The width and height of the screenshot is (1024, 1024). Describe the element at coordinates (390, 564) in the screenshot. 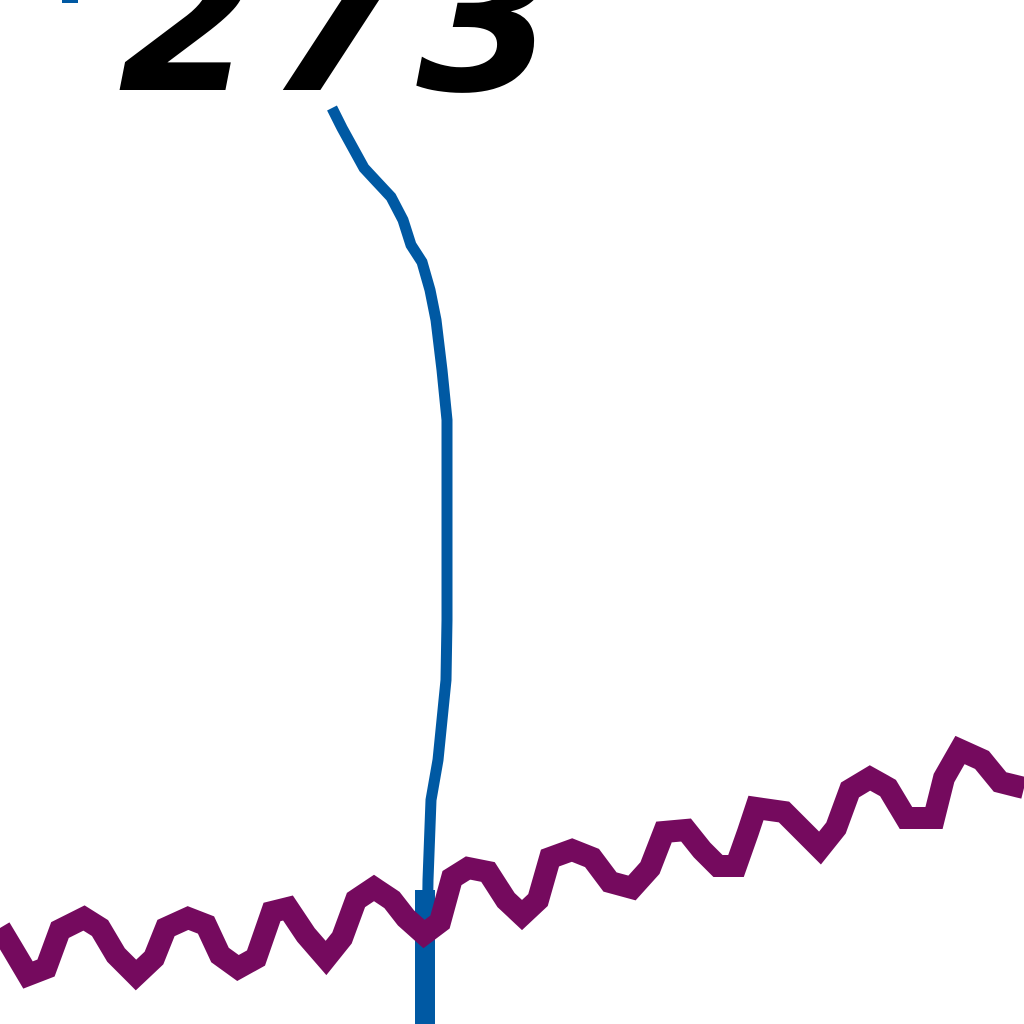

I see `blue-vertical-line` at that location.